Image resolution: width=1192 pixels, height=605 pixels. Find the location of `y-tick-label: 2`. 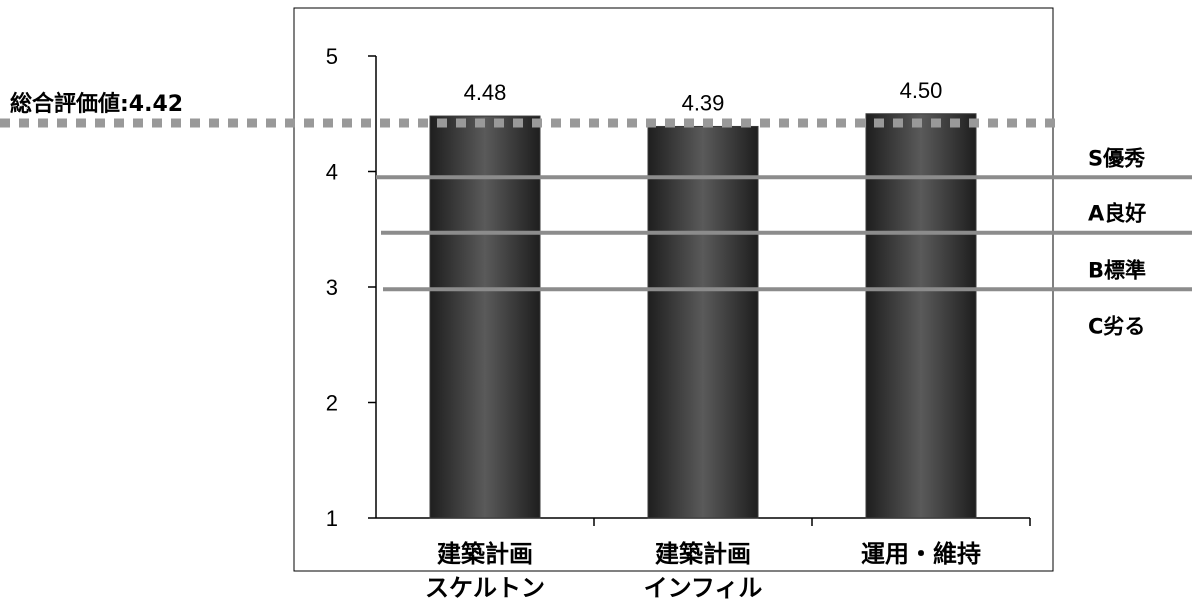

y-tick-label: 2 is located at coordinates (332, 403).